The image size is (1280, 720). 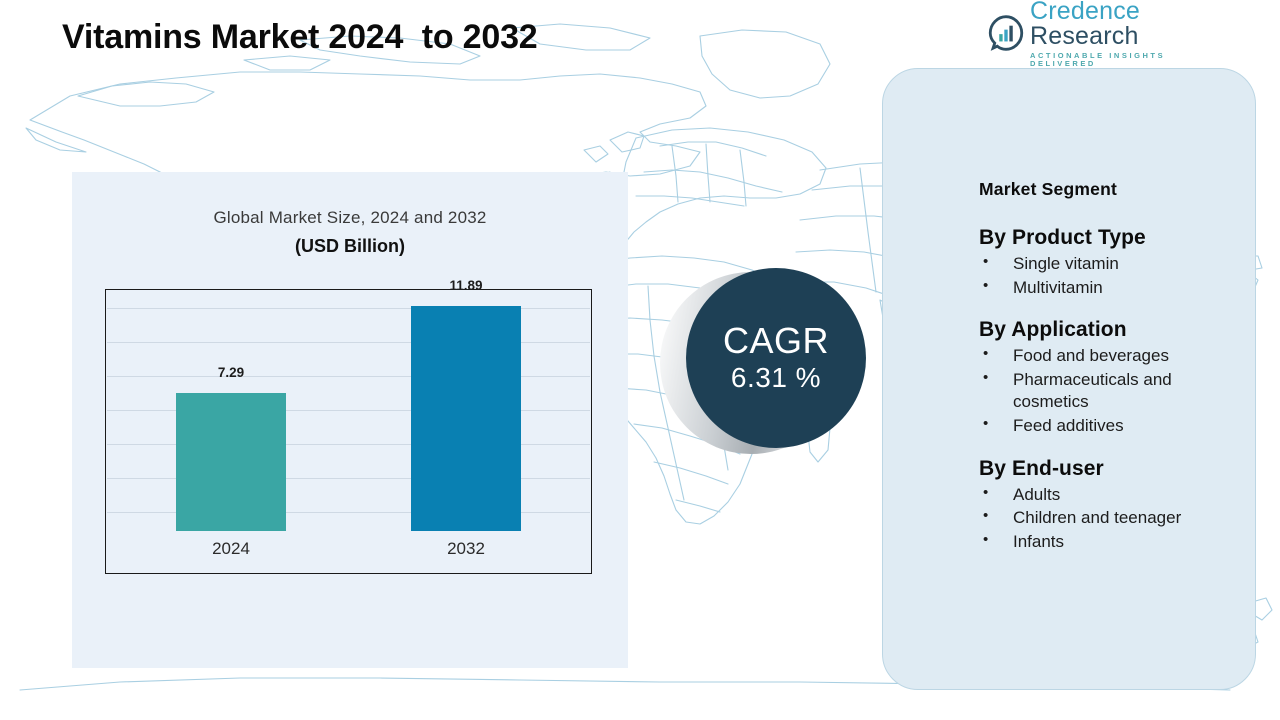 What do you see at coordinates (350, 217) in the screenshot?
I see `chart-heading: Global Market Size, 2024 and 2032` at bounding box center [350, 217].